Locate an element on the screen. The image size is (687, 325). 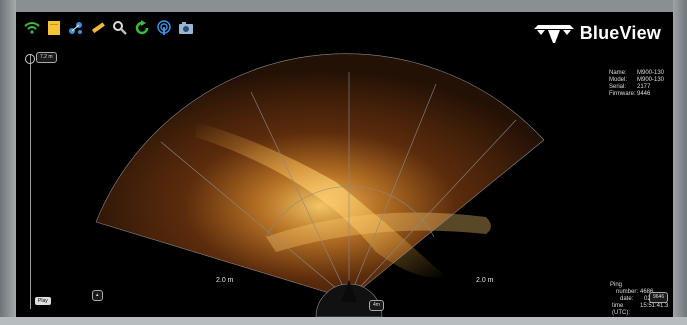
sonar-ping-icon is located at coordinates (164, 28).